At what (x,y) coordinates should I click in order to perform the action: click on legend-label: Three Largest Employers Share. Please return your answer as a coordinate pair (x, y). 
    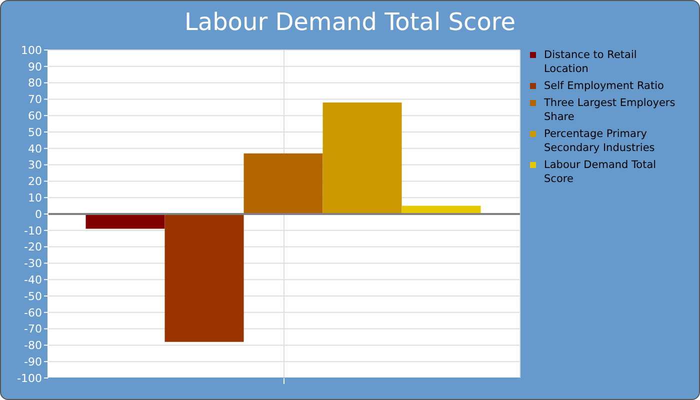
    Looking at the image, I should click on (610, 110).